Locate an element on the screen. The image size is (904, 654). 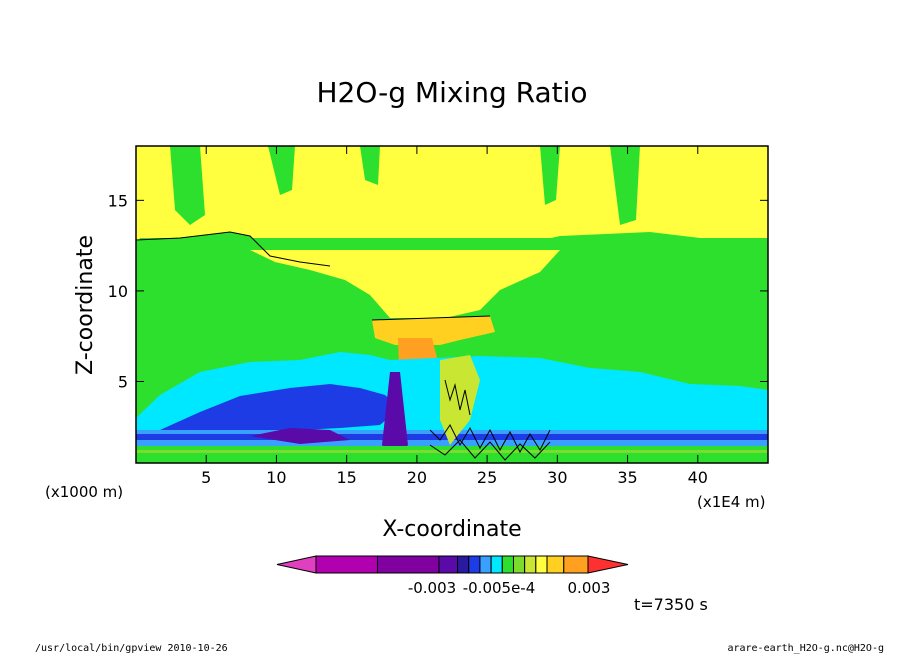
x-axis-title: X-coordinate is located at coordinates (451, 529).